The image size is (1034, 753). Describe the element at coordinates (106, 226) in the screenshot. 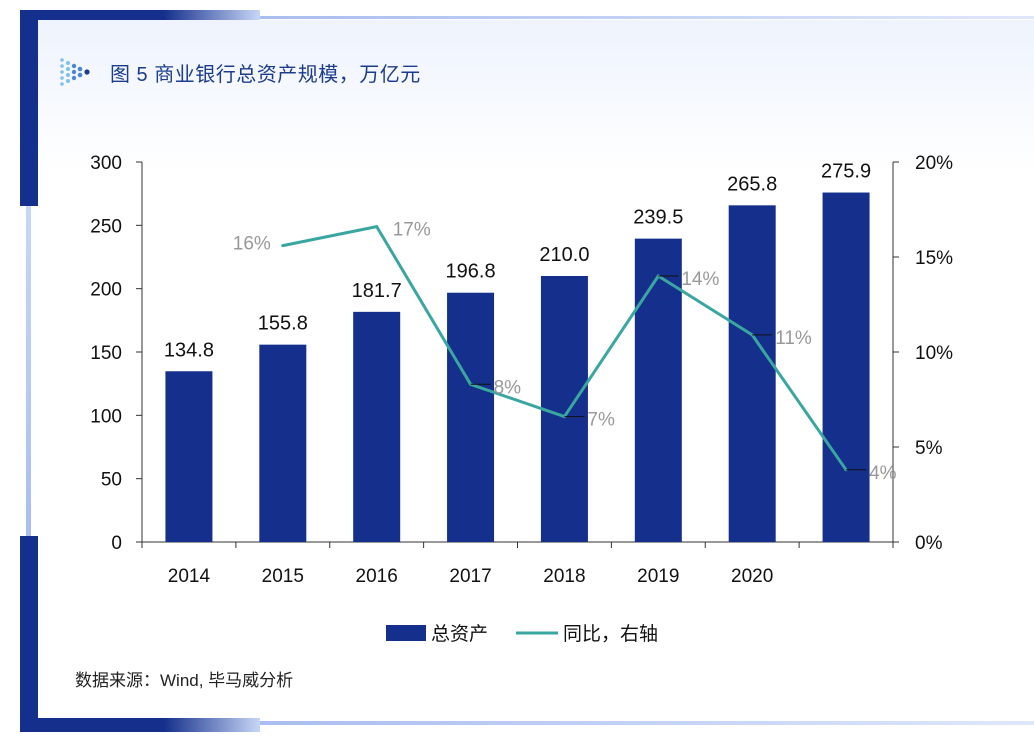

I see `y-left-tick-label: 250` at that location.